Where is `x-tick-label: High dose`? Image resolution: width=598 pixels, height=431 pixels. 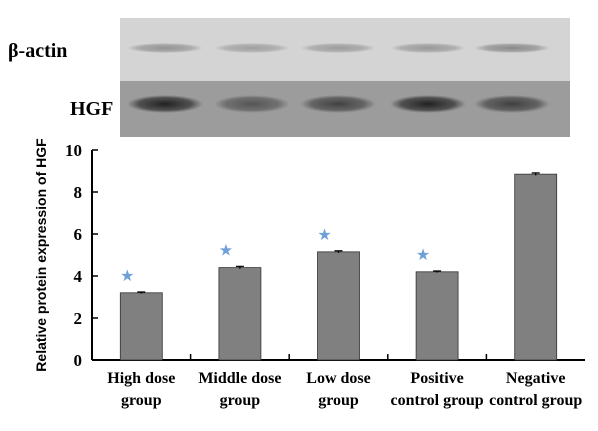
x-tick-label: High dose is located at coordinates (141, 378).